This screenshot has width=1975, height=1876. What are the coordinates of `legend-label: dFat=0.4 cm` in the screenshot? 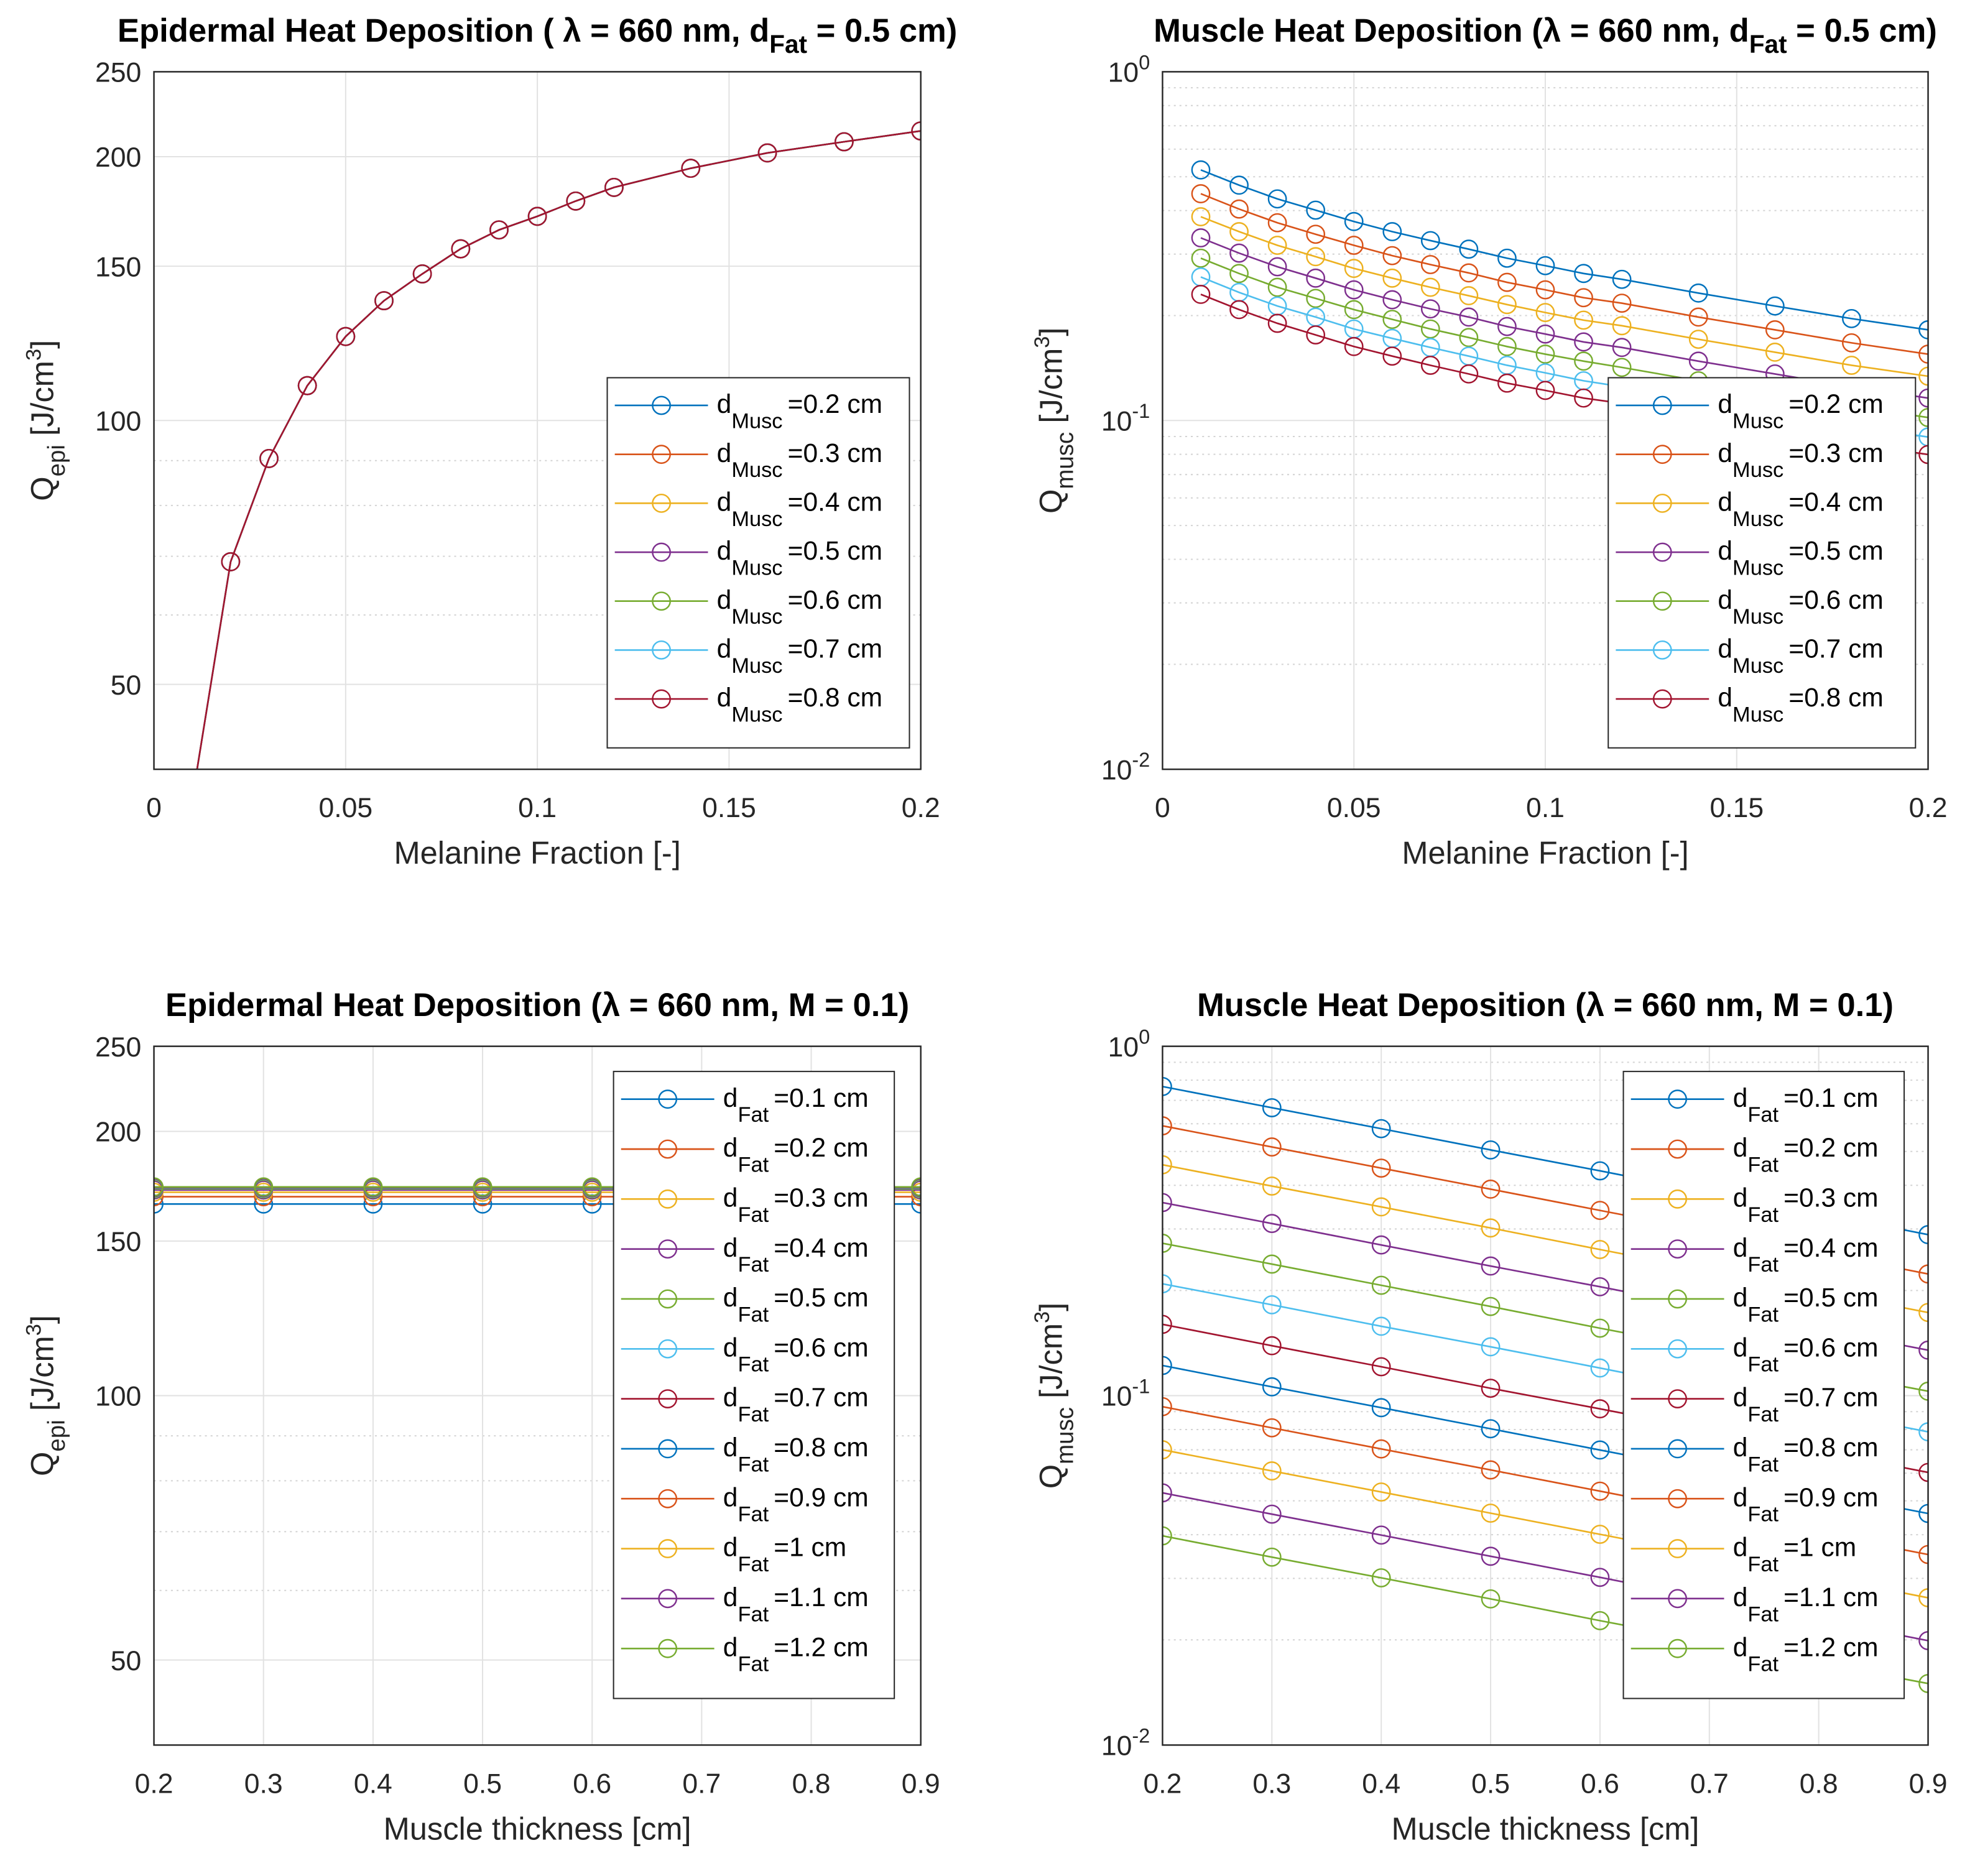 It's located at (1806, 1255).